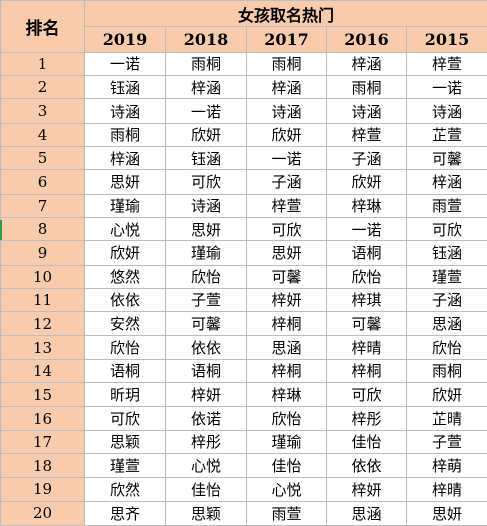 The width and height of the screenshot is (487, 526). What do you see at coordinates (125, 489) in the screenshot?
I see `name-cell: 欣然` at bounding box center [125, 489].